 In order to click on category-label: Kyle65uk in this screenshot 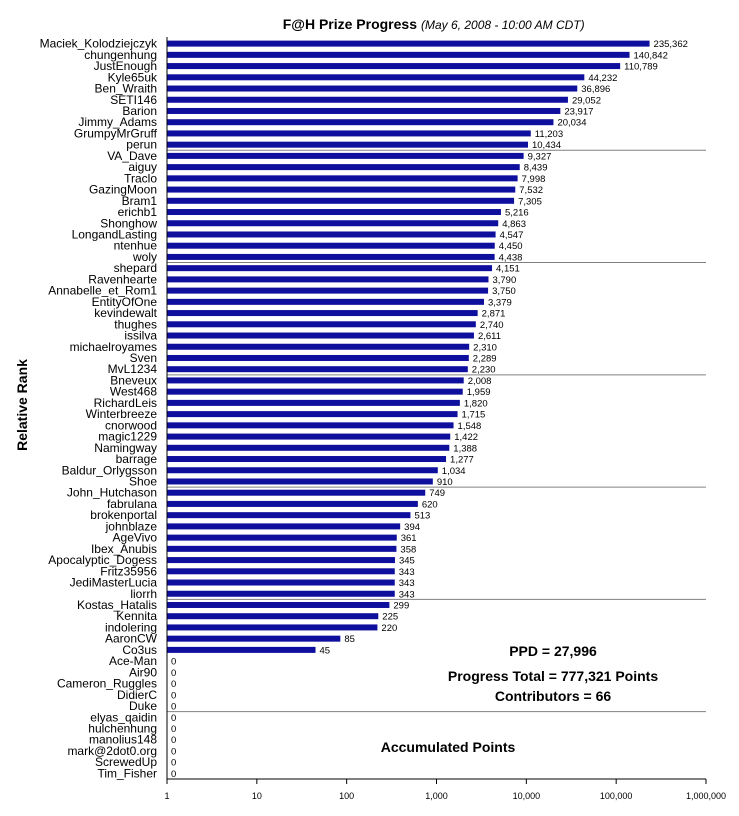, I will do `click(133, 77)`.